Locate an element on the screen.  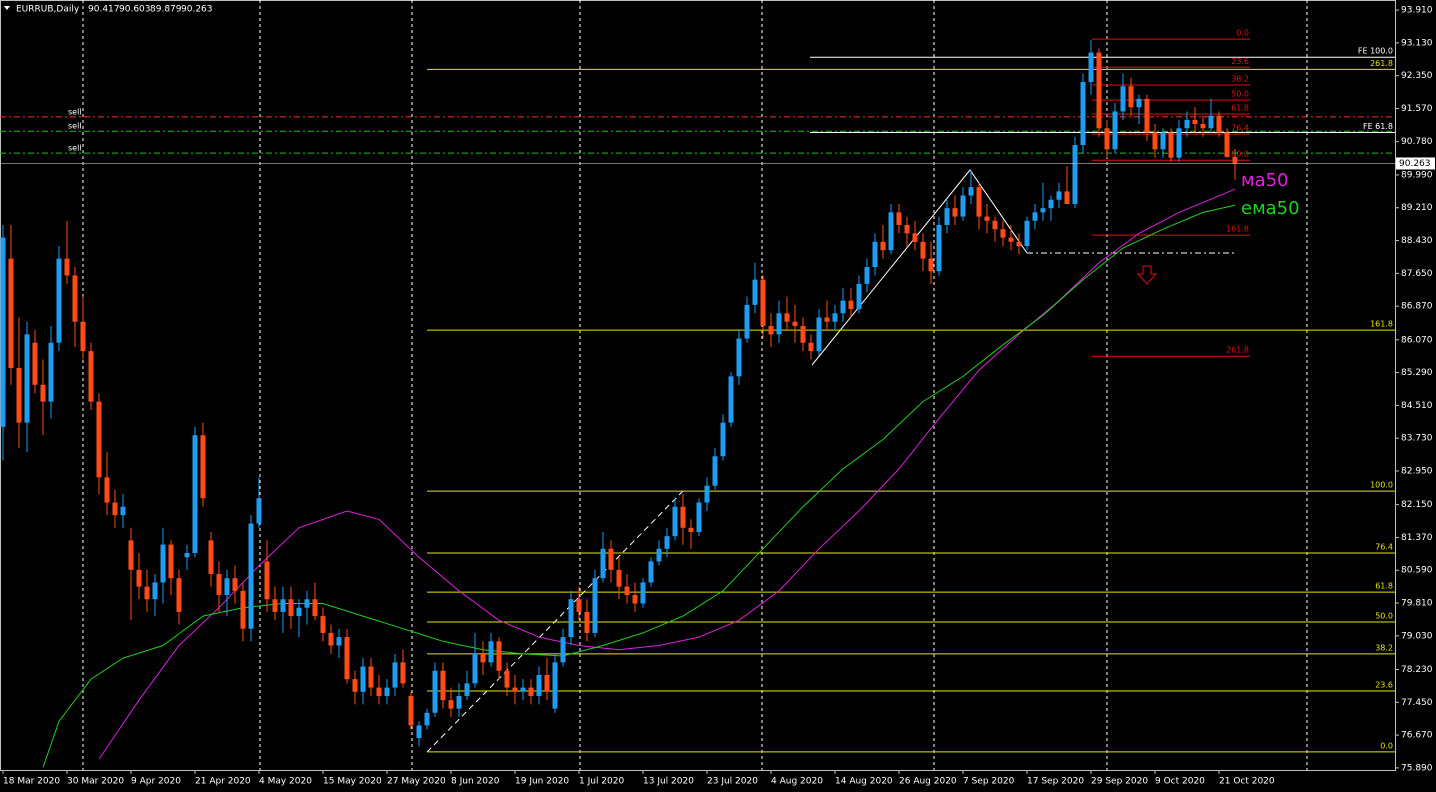
y-tick-label: 80.590 is located at coordinates (1417, 571).